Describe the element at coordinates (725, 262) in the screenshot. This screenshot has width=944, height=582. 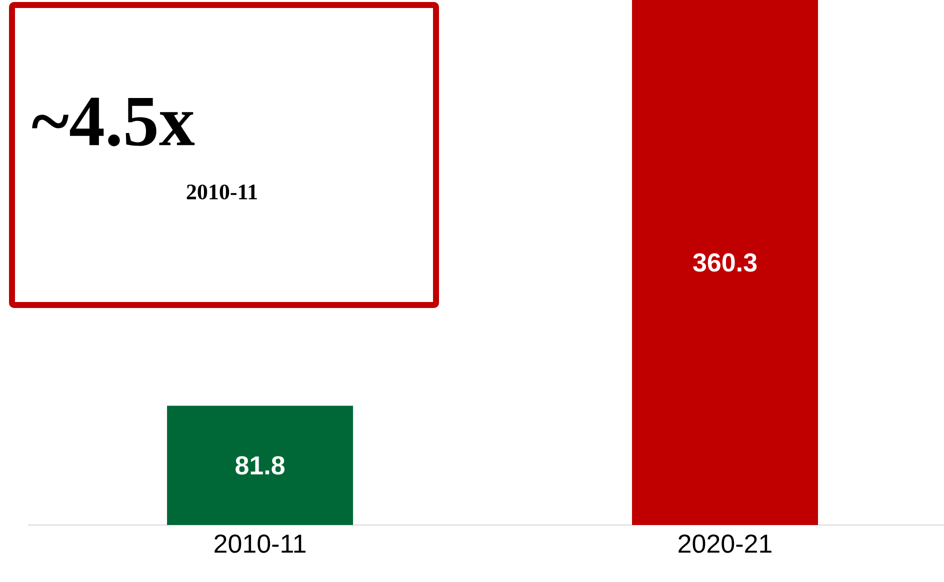
I see `data-label: 360.3` at that location.